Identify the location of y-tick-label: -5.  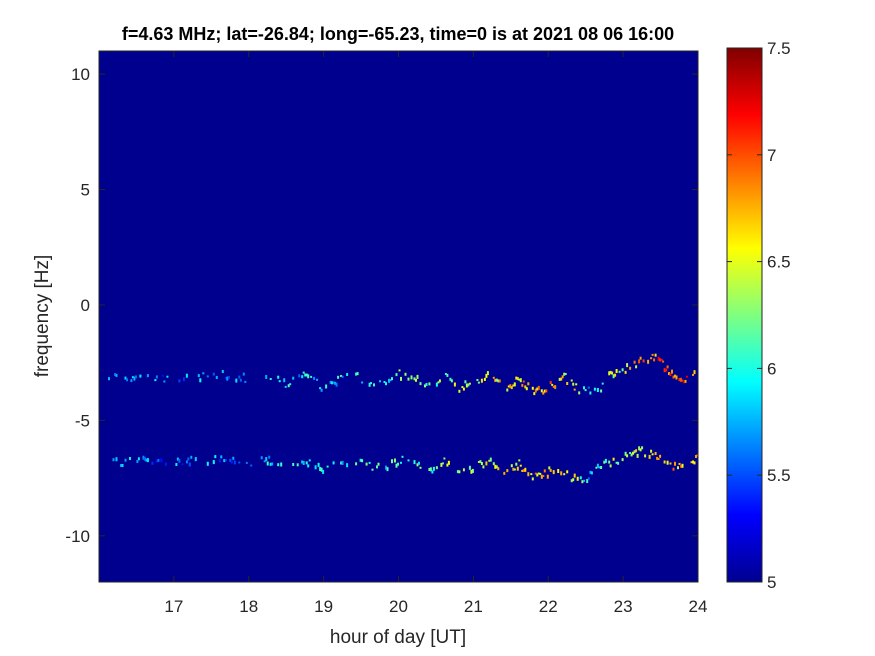
(82, 420).